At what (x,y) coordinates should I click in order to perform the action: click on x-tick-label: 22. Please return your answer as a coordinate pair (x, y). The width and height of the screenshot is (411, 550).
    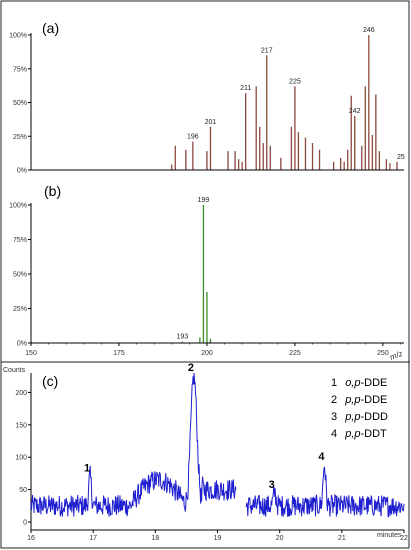
    Looking at the image, I should click on (404, 538).